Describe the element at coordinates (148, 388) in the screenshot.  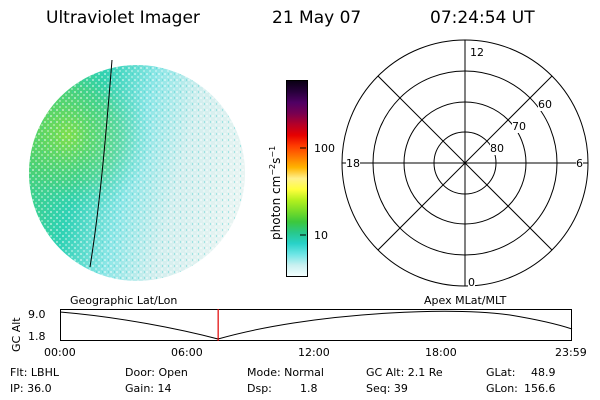
I see `gain-status: Gain: 14` at that location.